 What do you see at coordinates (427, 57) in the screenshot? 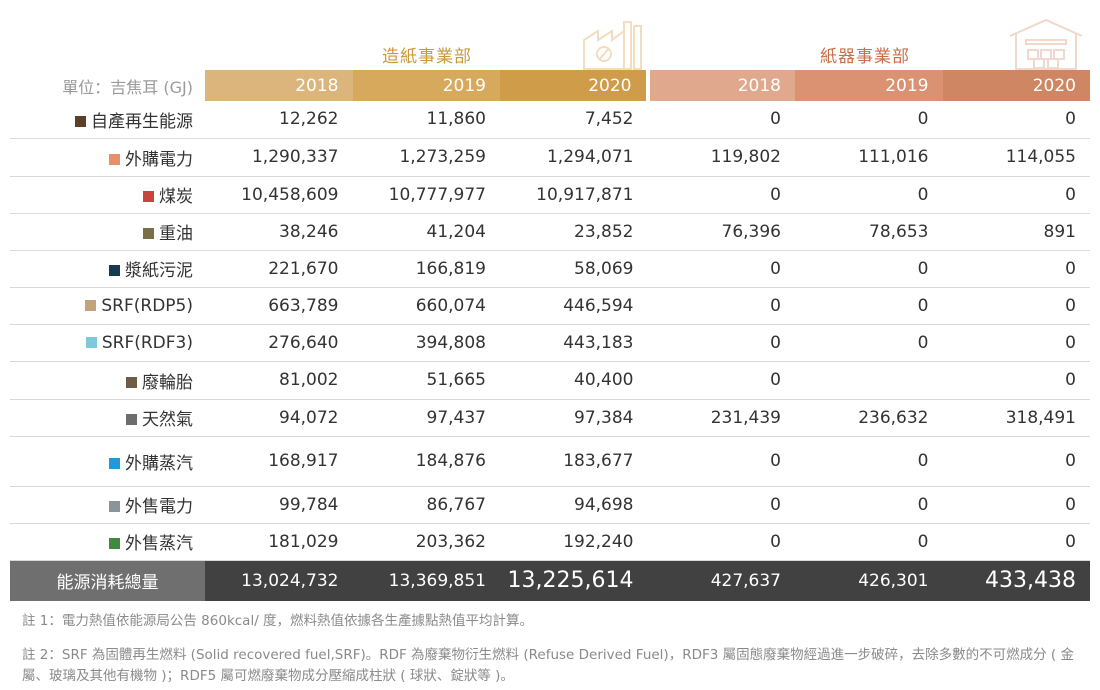
I see `section-title-paper: 造紙事業部` at bounding box center [427, 57].